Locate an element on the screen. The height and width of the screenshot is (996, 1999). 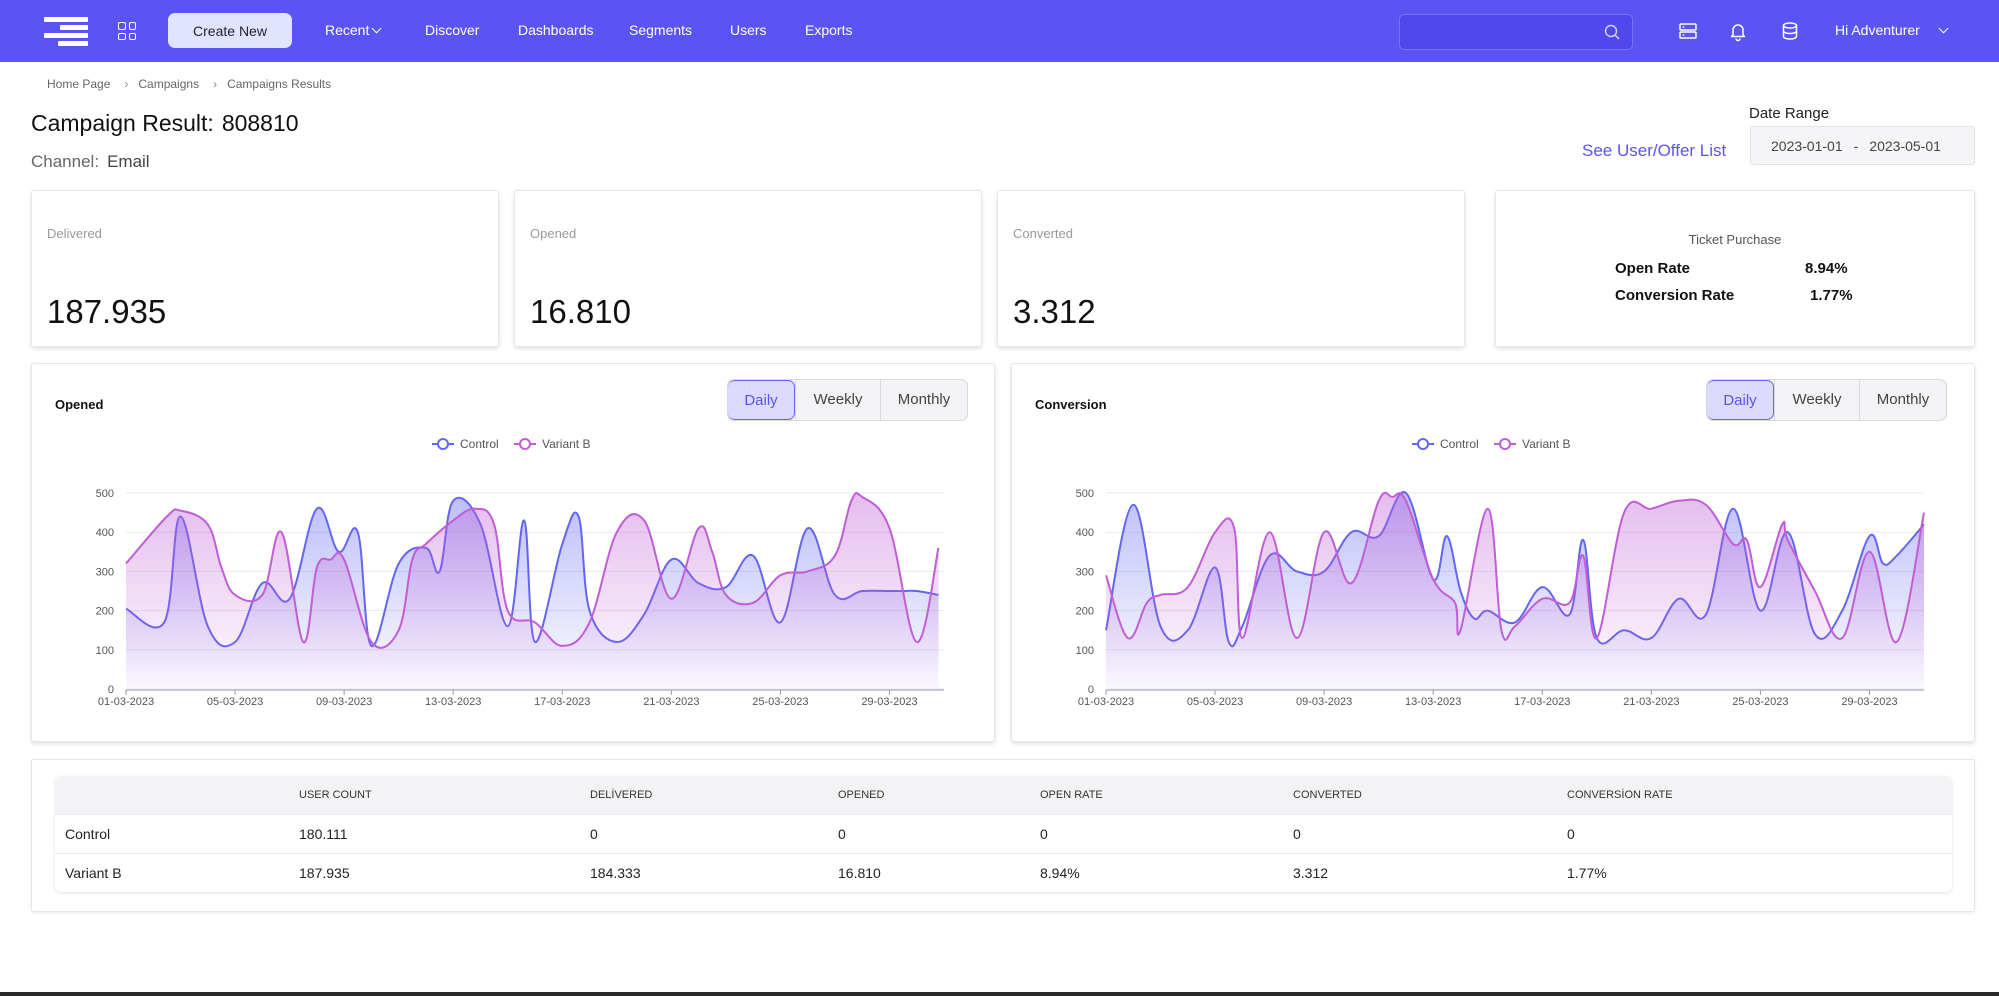
cell-open-rate: 0 is located at coordinates (1044, 834).